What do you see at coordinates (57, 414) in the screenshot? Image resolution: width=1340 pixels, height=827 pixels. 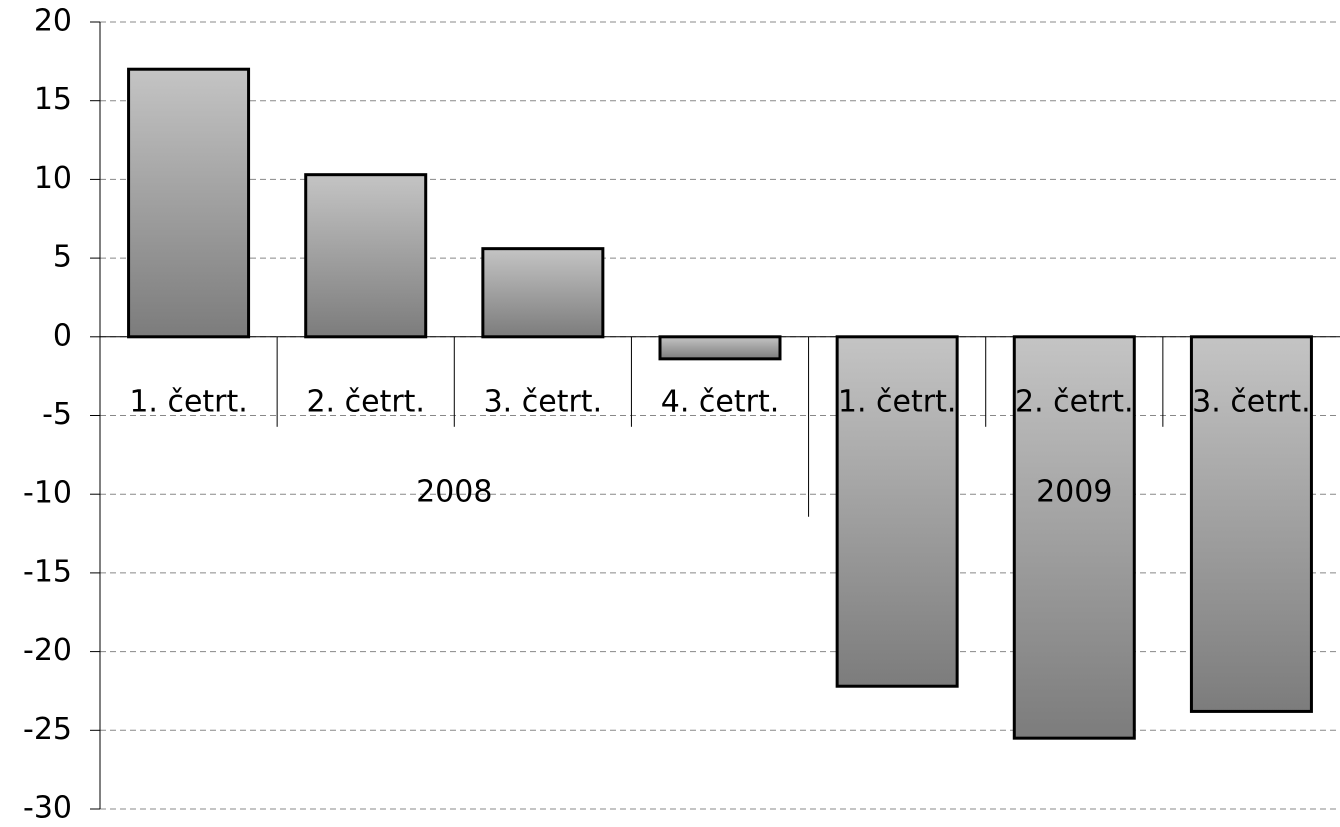 I see `y-tick-label: -5` at bounding box center [57, 414].